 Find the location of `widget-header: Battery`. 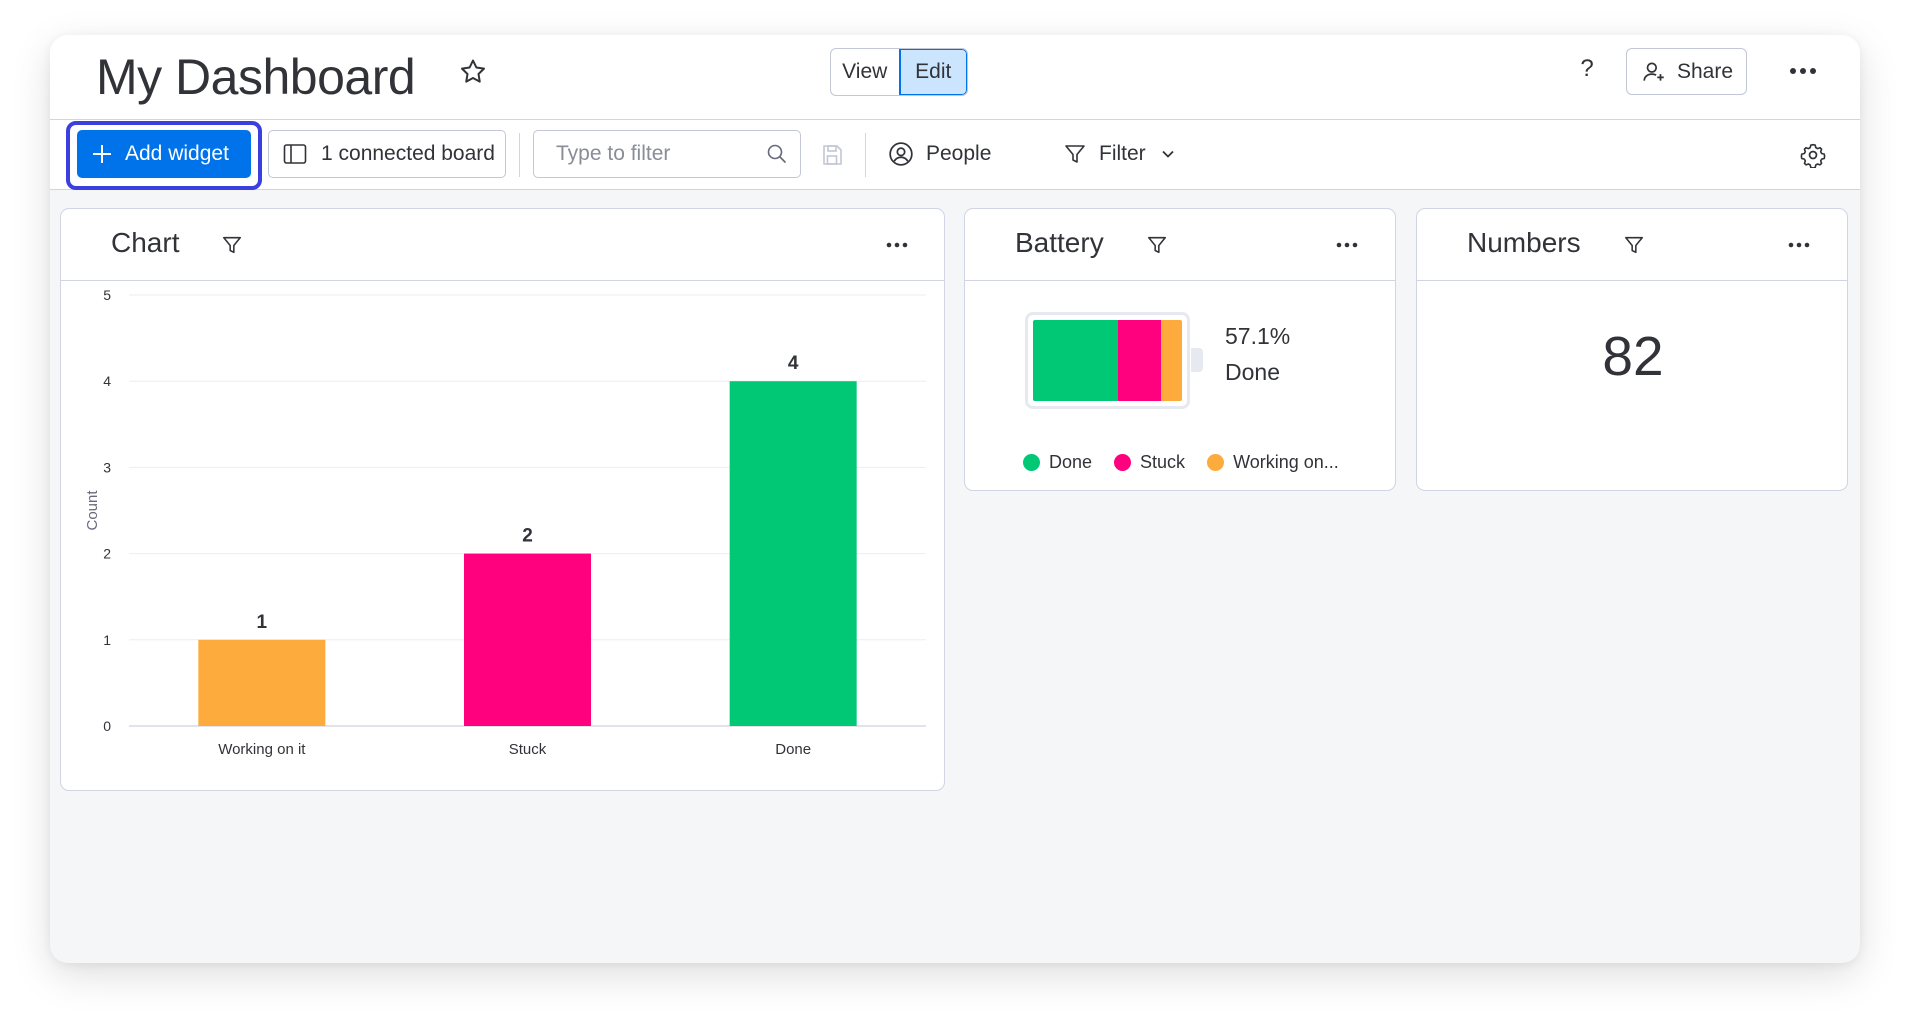

widget-header: Battery is located at coordinates (1180, 245).